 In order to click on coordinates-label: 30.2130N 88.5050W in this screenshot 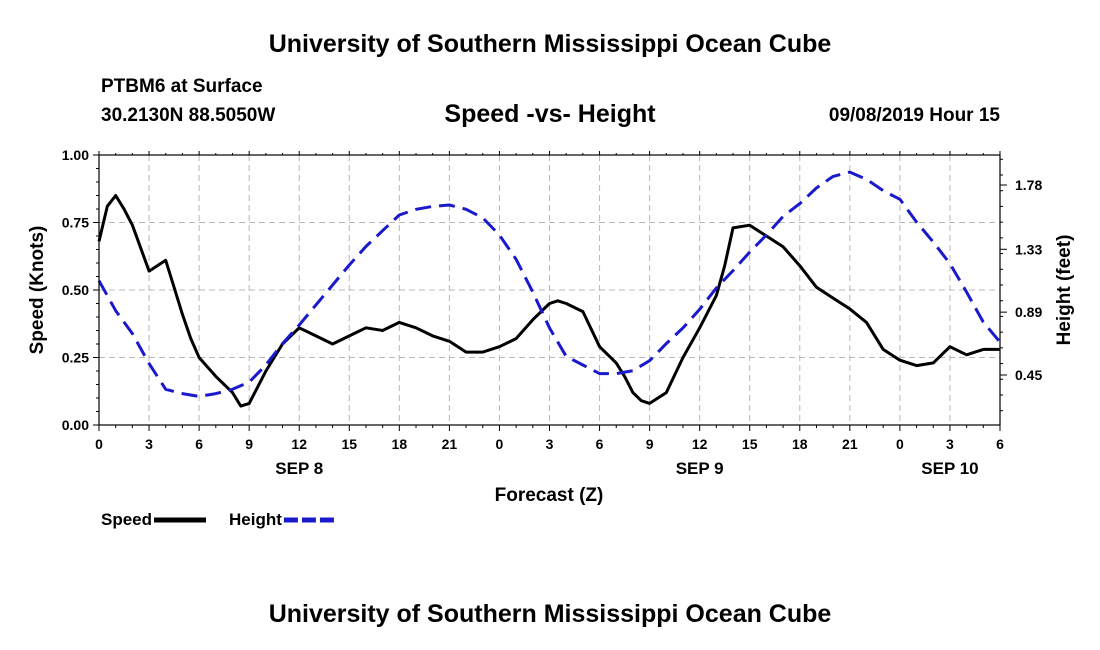, I will do `click(188, 115)`.